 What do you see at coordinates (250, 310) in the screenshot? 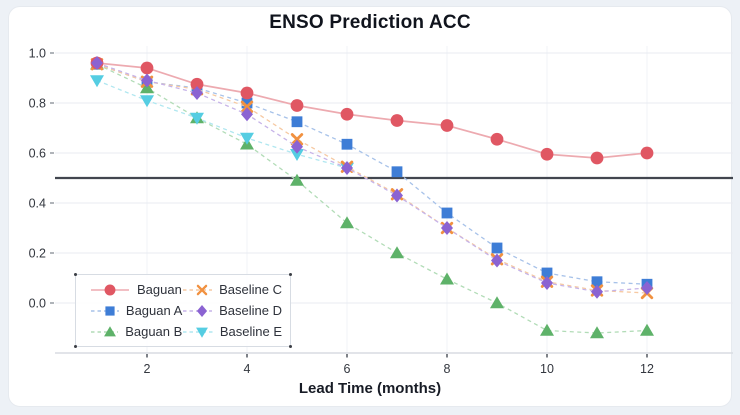
I see `legend-label: Baseline D` at bounding box center [250, 310].